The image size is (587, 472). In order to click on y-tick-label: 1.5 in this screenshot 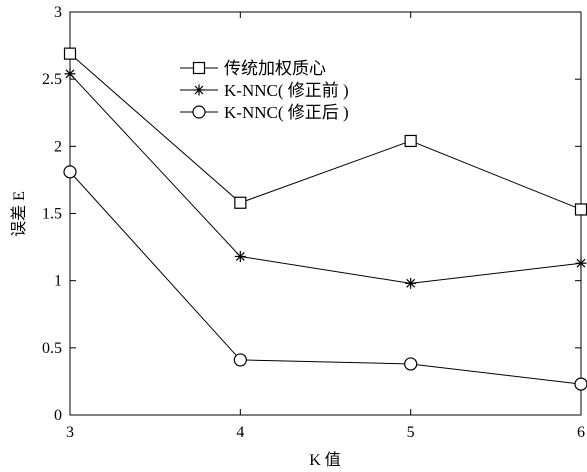, I will do `click(52, 214)`.